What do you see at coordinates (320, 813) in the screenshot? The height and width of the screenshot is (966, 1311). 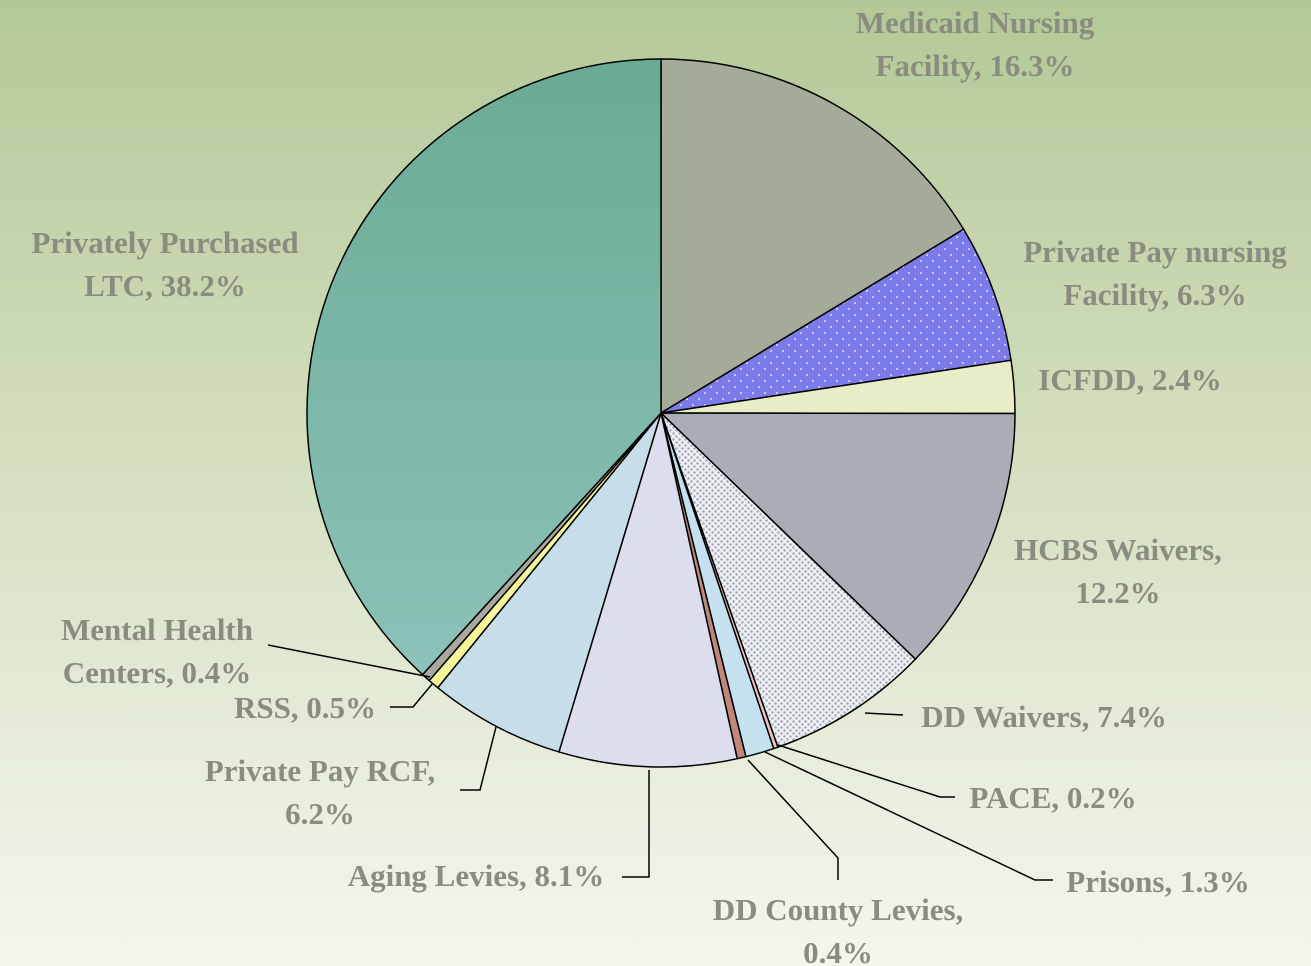 I see `label-line: 6.2%` at bounding box center [320, 813].